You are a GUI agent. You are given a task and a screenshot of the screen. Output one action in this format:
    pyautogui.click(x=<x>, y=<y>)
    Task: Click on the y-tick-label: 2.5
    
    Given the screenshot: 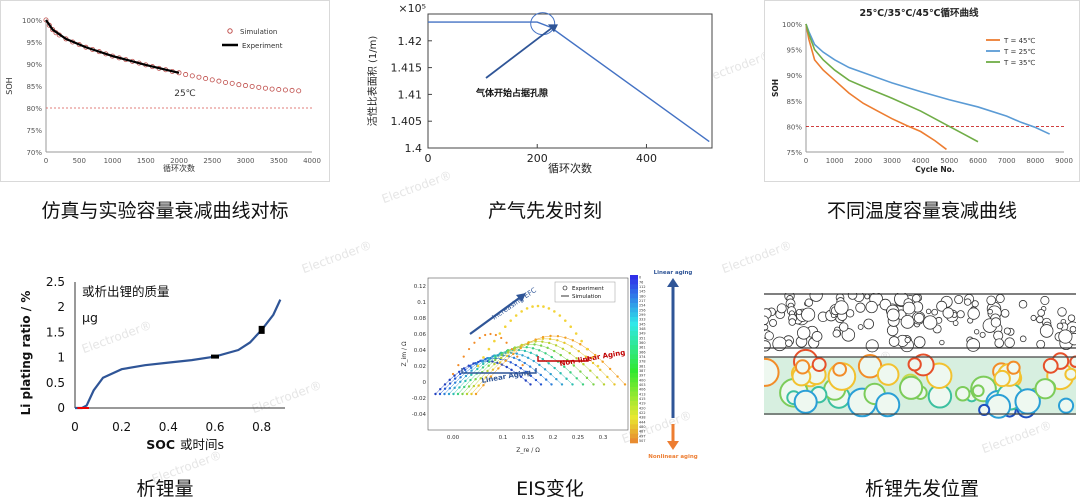 What is the action you would take?
    pyautogui.click(x=55, y=282)
    